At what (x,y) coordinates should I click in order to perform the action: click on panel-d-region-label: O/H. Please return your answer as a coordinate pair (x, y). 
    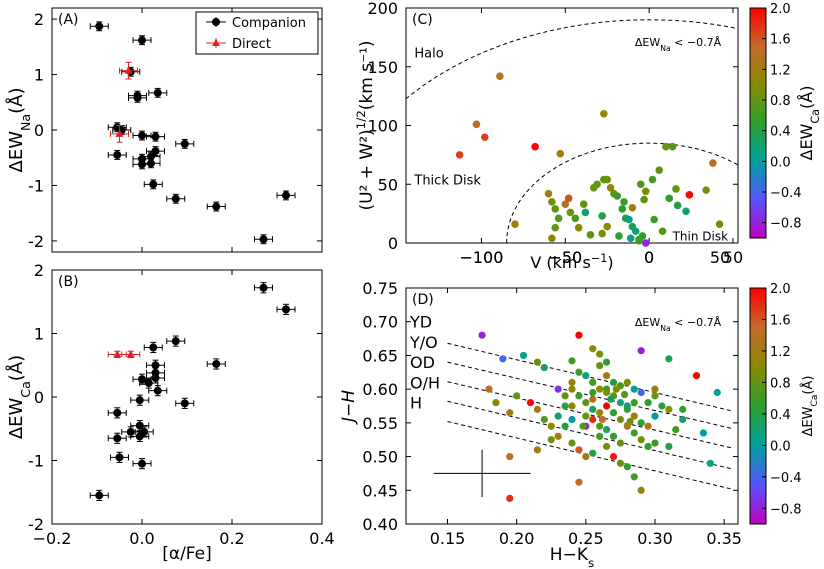
    Looking at the image, I should click on (425, 382).